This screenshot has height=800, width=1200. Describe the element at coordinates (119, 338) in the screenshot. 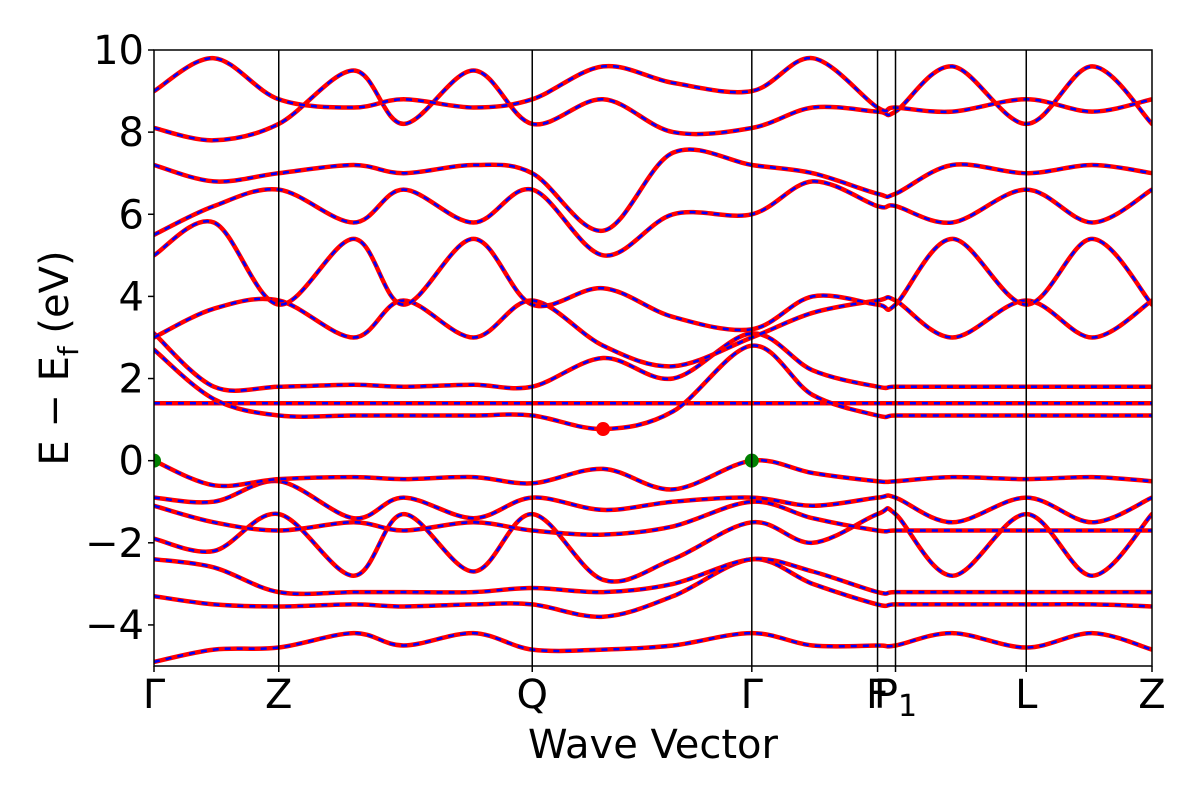

I see `y-axis-ticks: −4 −2 0 2 4 6 8 10` at that location.